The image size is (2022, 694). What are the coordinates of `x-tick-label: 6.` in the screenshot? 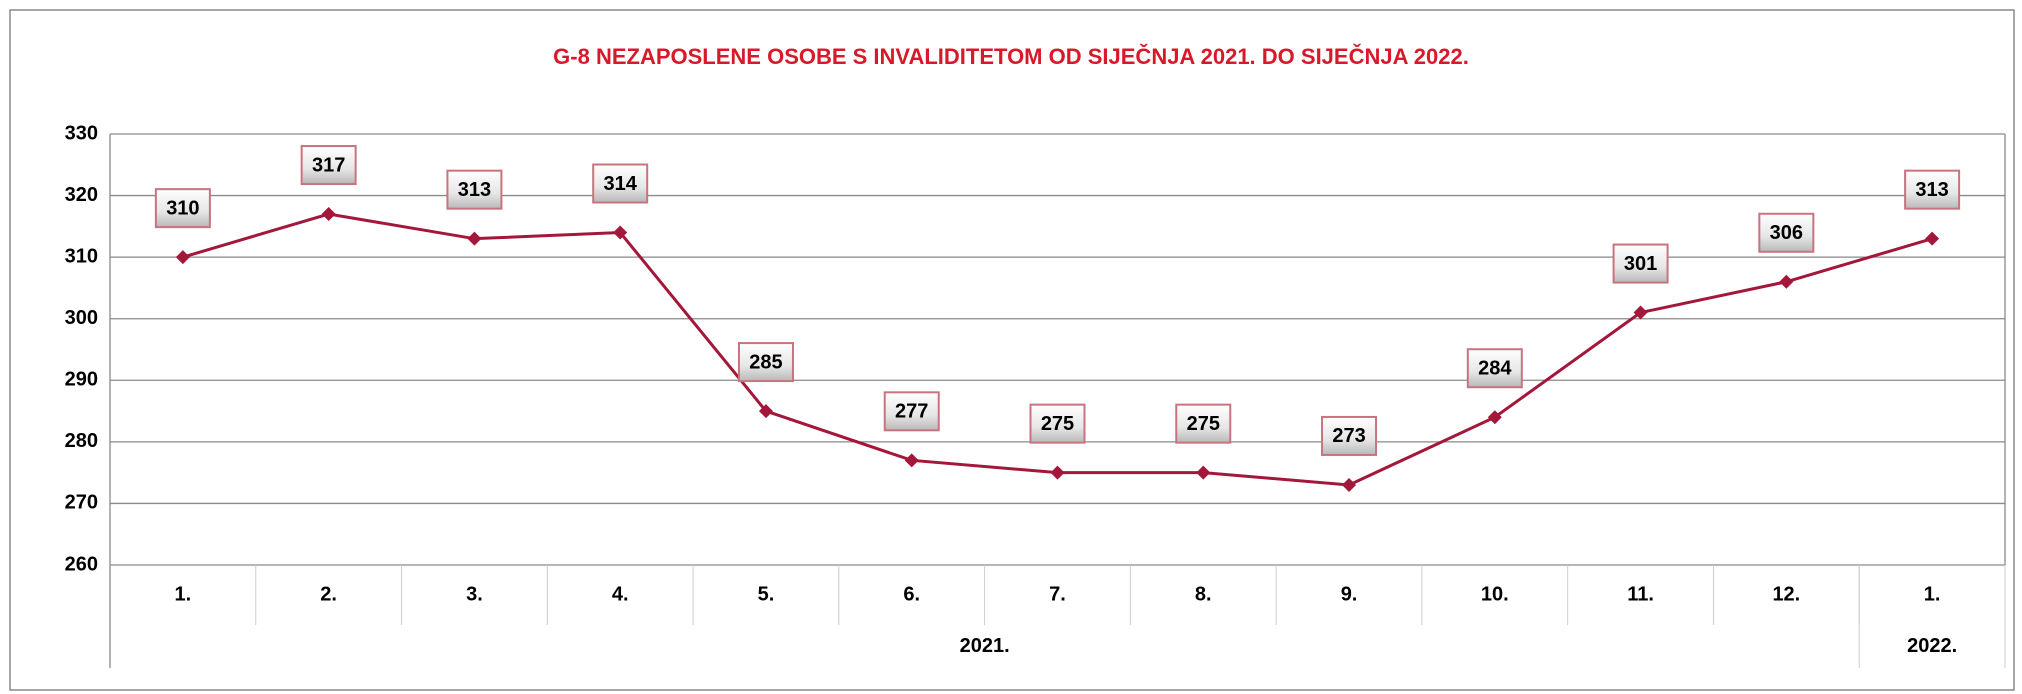 It's located at (911, 594).